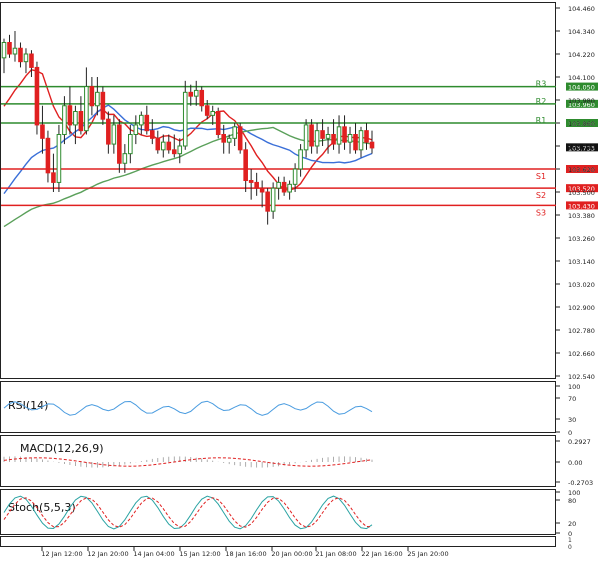  Describe the element at coordinates (572, 420) in the screenshot. I see `indicator-tick-label: 30` at that location.